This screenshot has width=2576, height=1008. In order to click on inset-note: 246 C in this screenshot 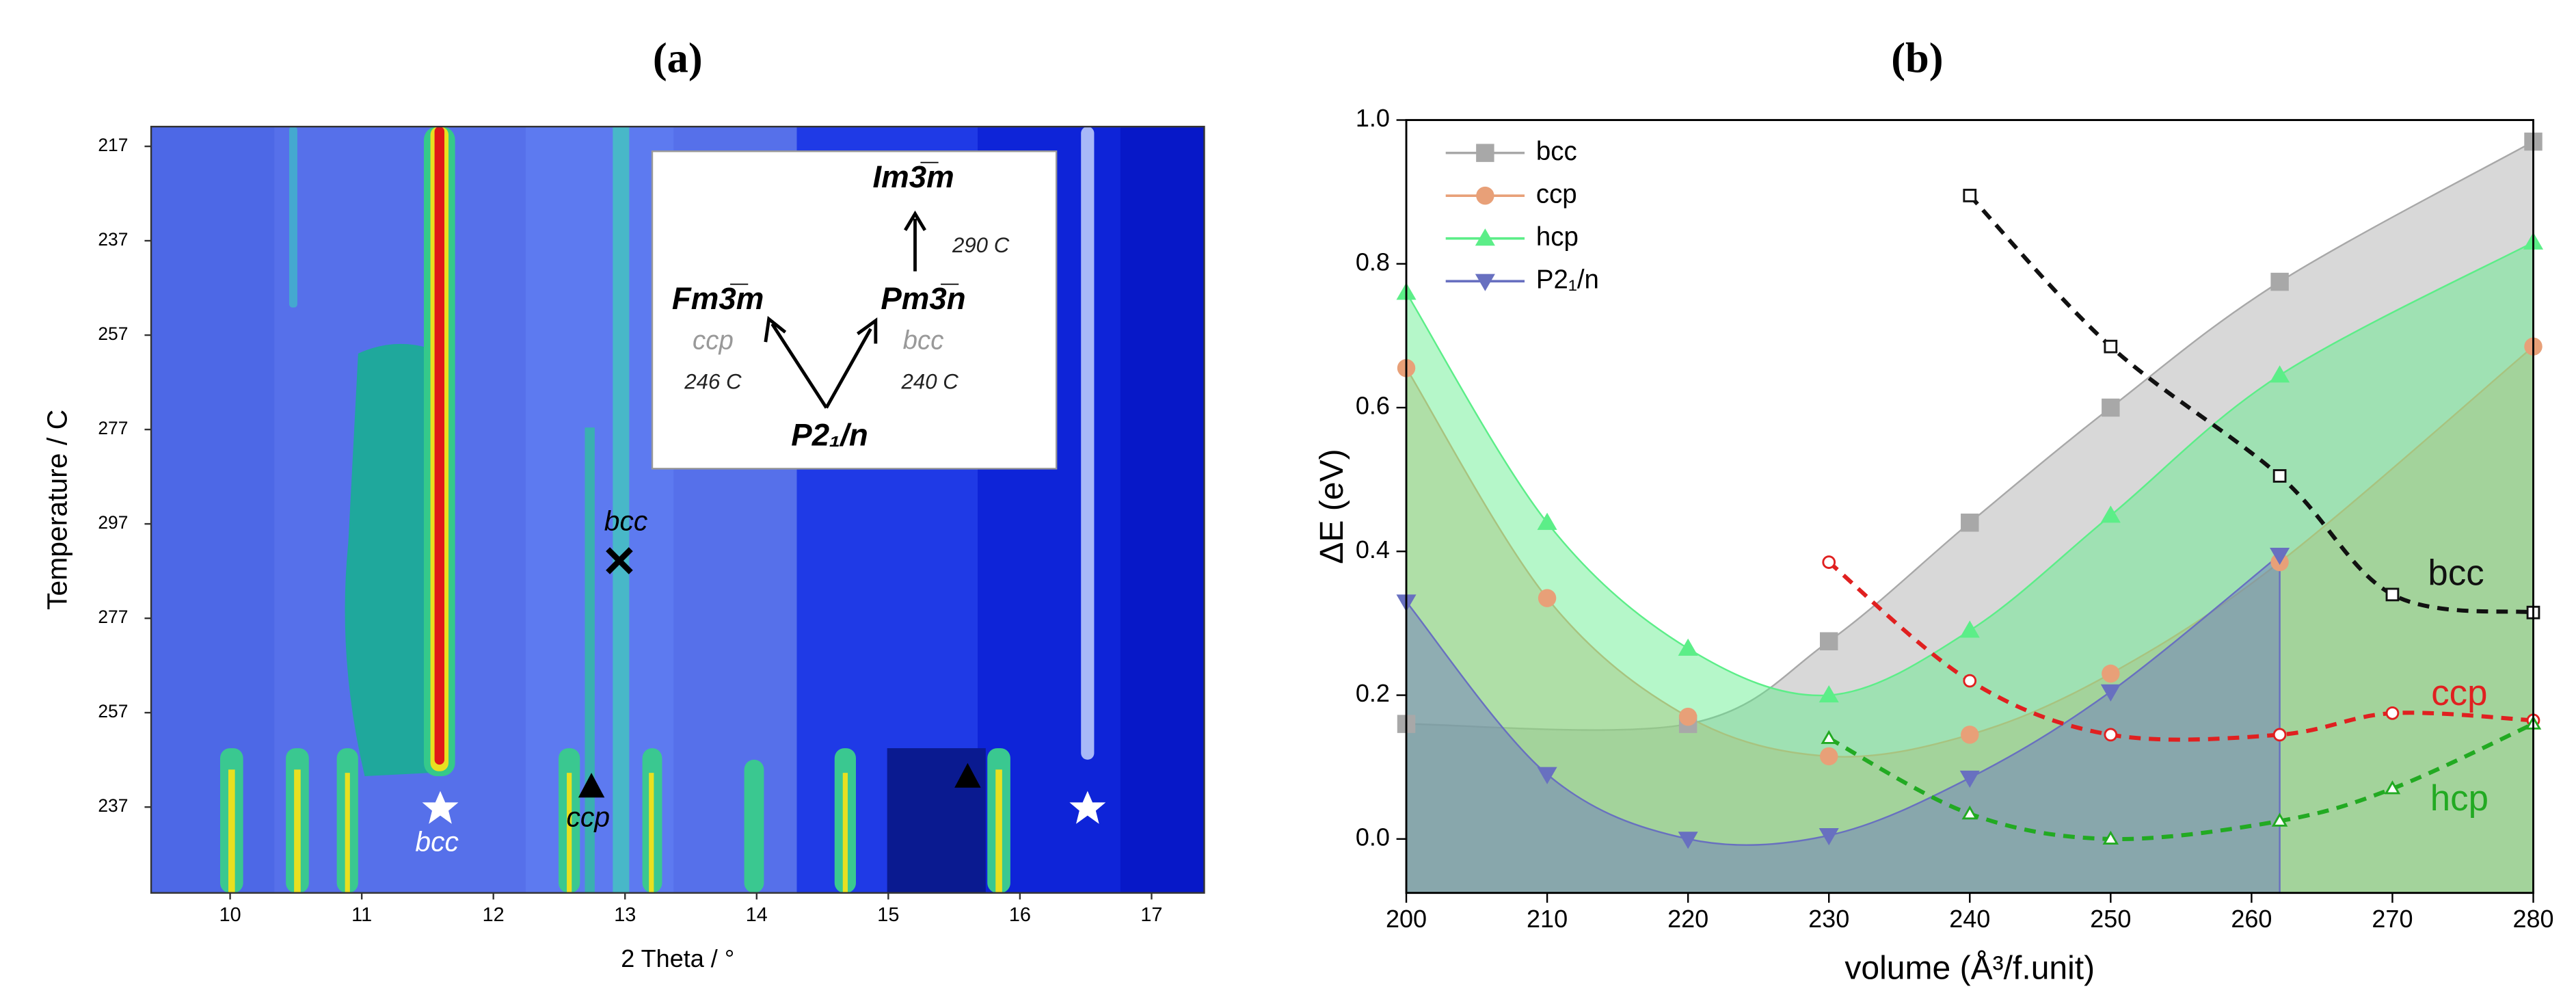, I will do `click(713, 382)`.